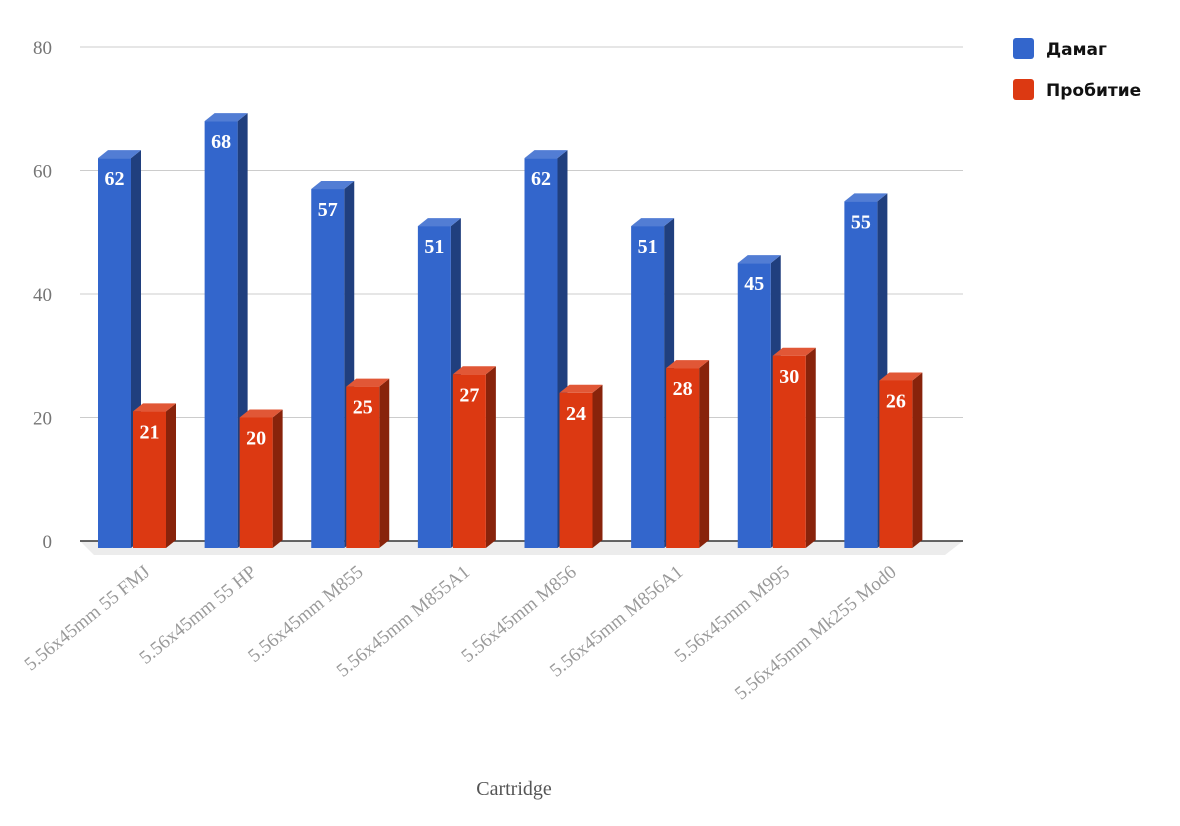 This screenshot has width=1180, height=826. I want to click on y-tick-label: 40, so click(42, 295).